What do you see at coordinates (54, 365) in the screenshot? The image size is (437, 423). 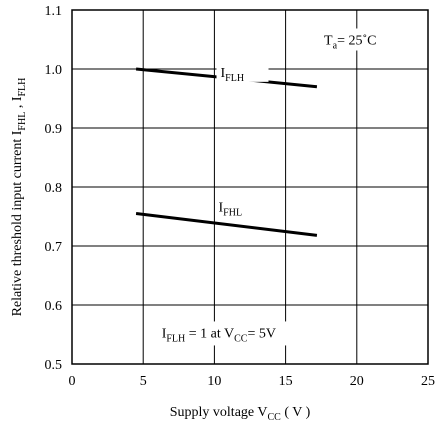 I see `y-tick-label: 0.5` at bounding box center [54, 365].